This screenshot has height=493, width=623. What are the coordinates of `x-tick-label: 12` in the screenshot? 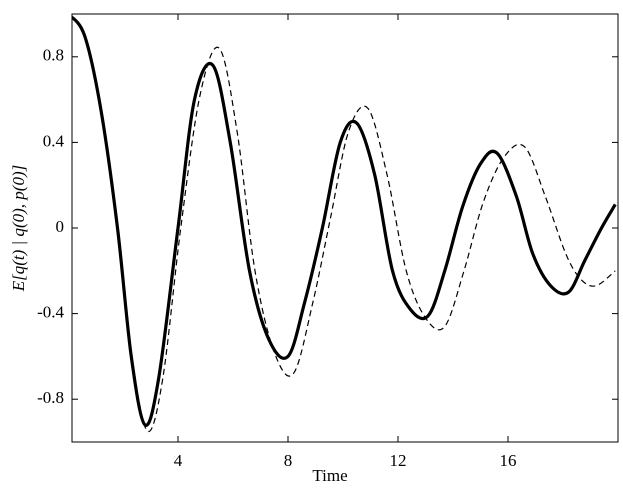 It's located at (398, 460).